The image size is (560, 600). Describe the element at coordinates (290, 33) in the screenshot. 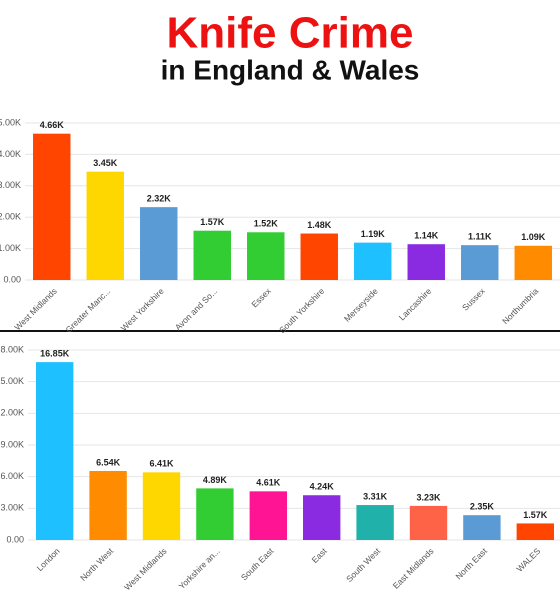

I see `title: Knife Crime` at that location.